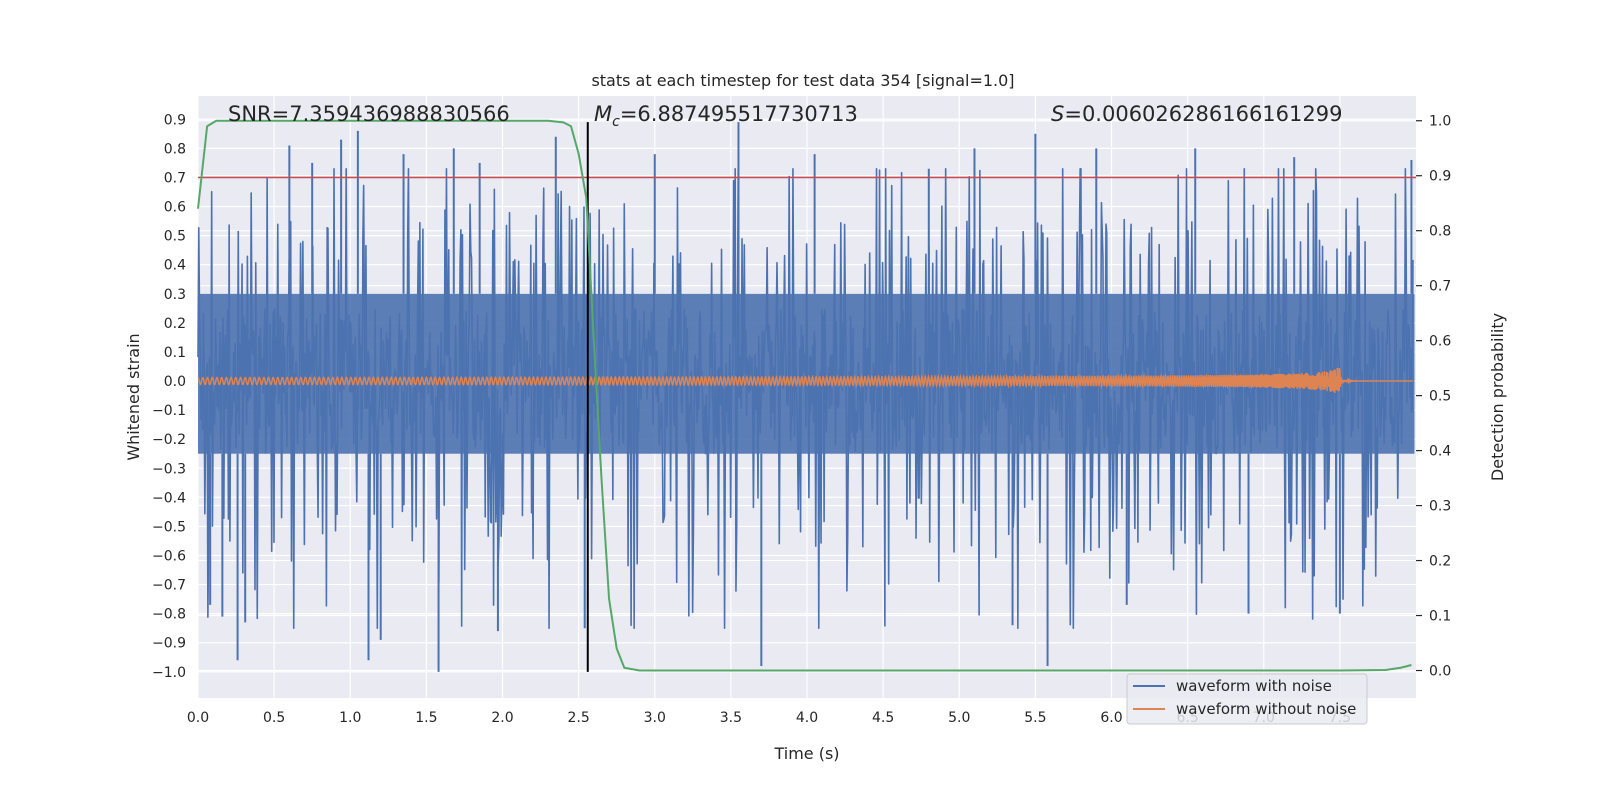 The height and width of the screenshot is (800, 1600). I want to click on y-left-tick-label: 0.5, so click(175, 237).